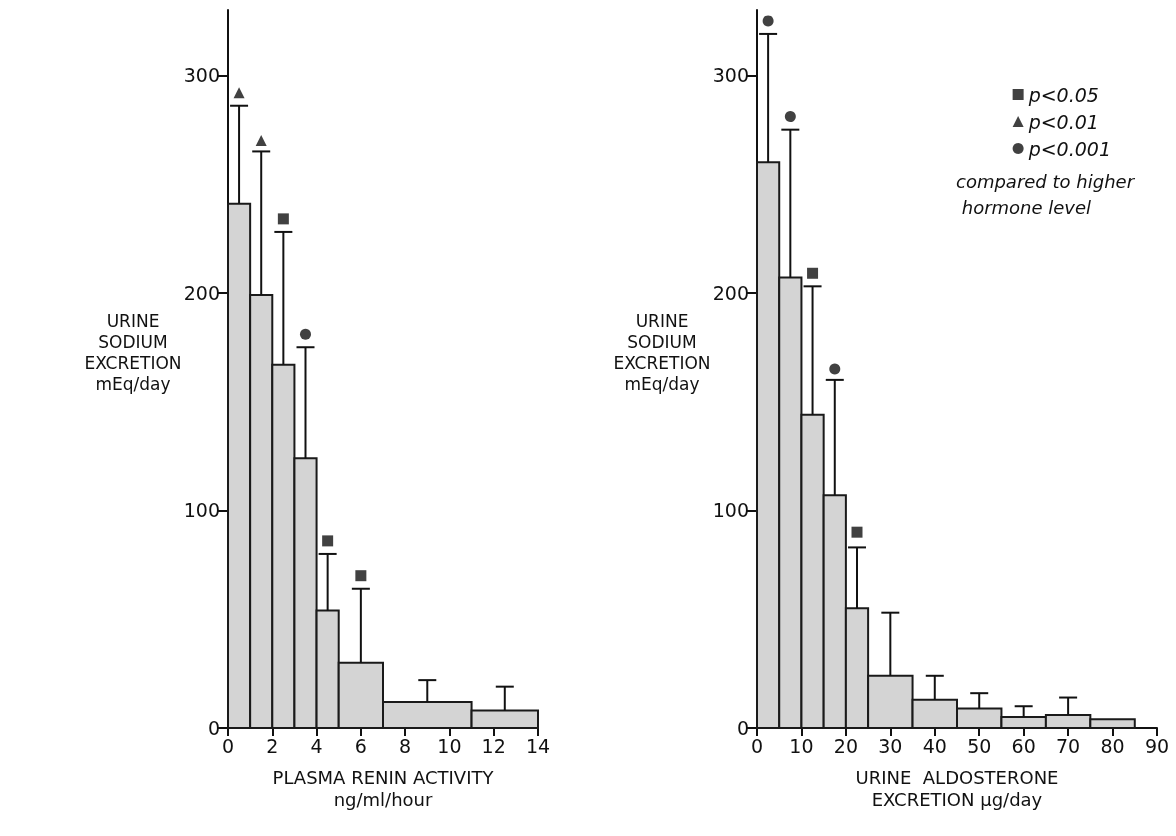 The width and height of the screenshot is (1176, 836). Describe the element at coordinates (383, 788) in the screenshot. I see `x-axis-title: PLASMA RENIN ACTIVITY ng/ml/hour` at that location.